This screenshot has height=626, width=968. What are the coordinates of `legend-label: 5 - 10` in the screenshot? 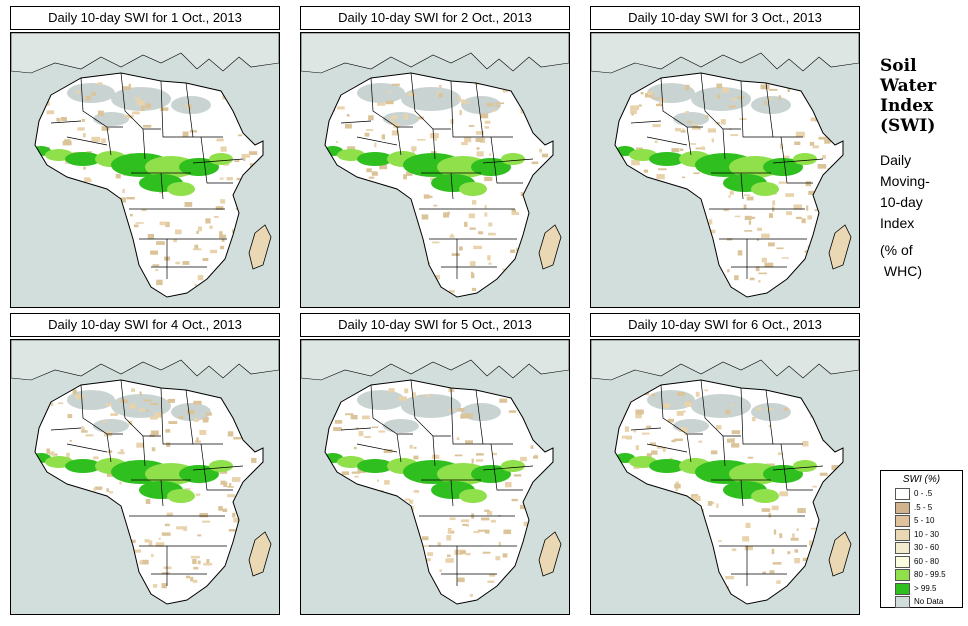 It's located at (924, 520).